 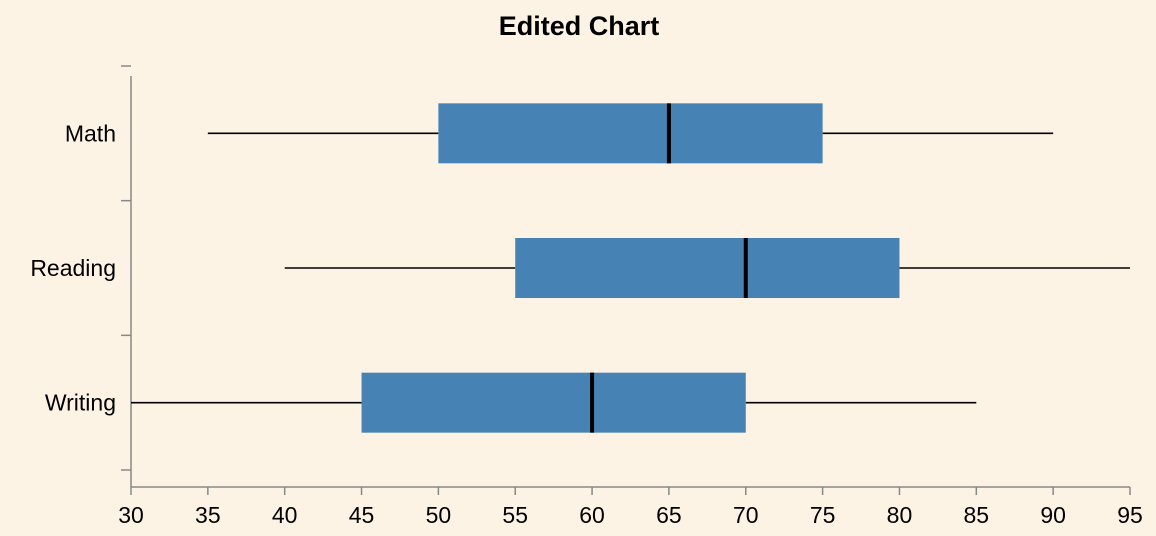 I want to click on x-tick-label: 75, so click(x=823, y=515).